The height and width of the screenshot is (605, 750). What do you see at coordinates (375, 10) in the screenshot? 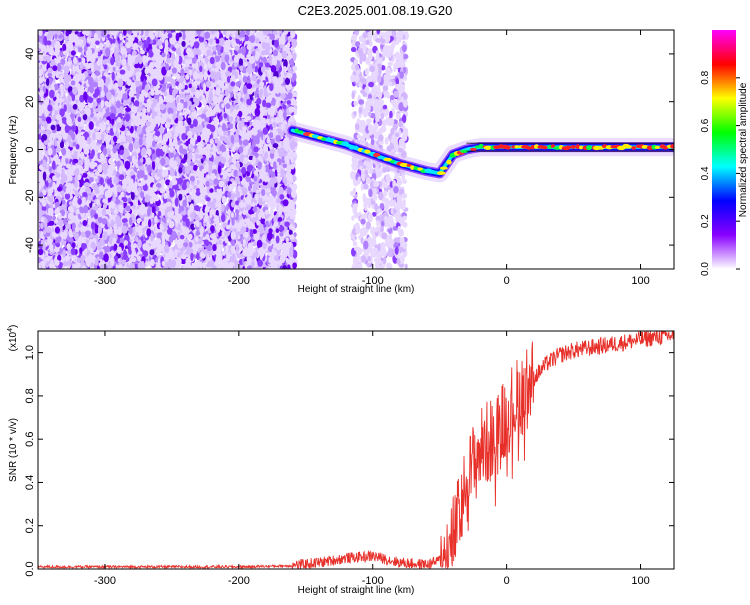
I see `figure-title: C2E3.2025.001.08.19.G20` at bounding box center [375, 10].